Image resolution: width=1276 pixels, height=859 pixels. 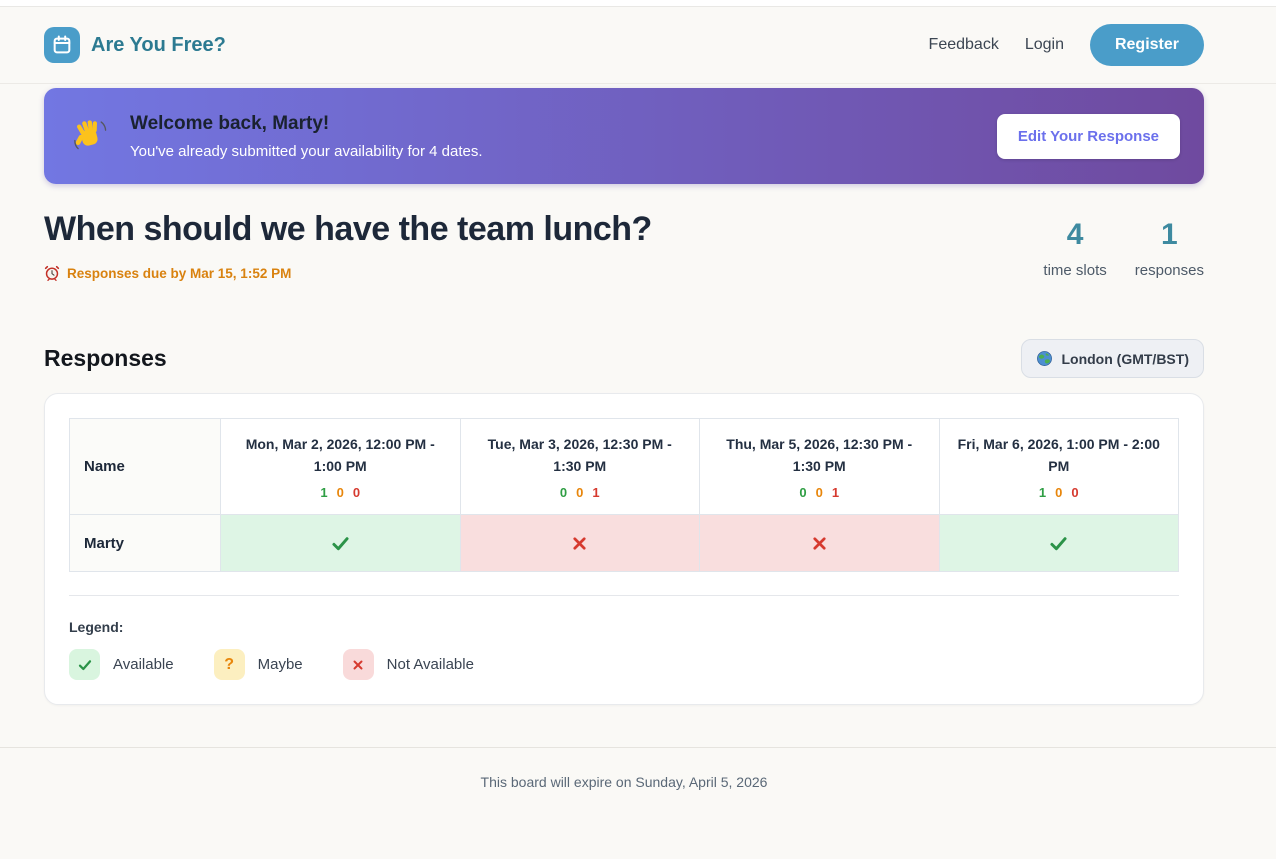 I want to click on time-slots-label: time slots, so click(x=1075, y=270).